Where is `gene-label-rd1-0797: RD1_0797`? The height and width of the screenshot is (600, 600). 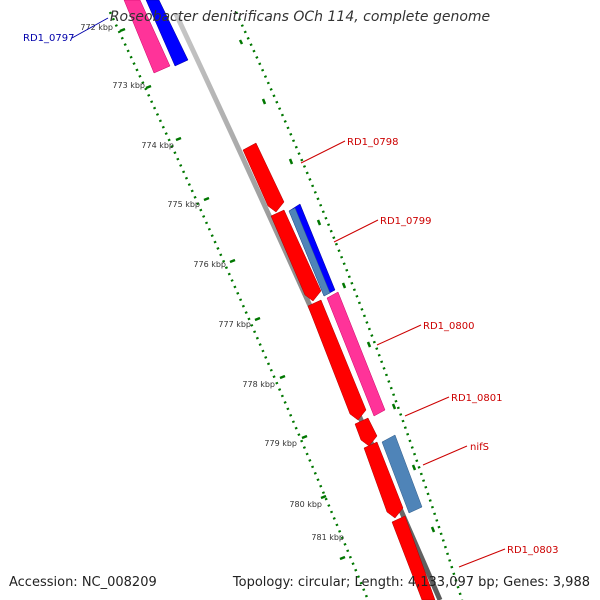 gene-label-rd1-0797: RD1_0797 is located at coordinates (48, 38).